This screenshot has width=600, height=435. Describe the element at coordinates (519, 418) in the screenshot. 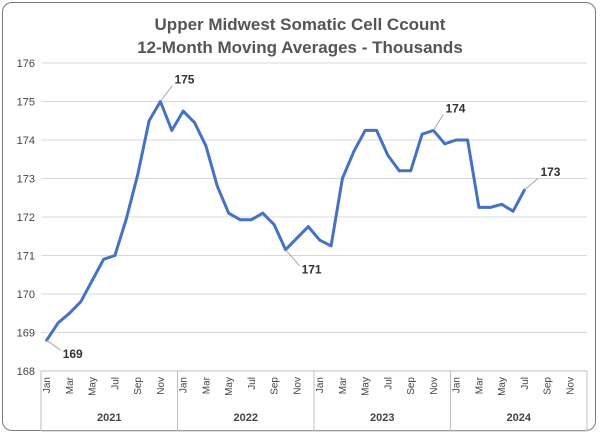

I see `year-label: 2024` at that location.